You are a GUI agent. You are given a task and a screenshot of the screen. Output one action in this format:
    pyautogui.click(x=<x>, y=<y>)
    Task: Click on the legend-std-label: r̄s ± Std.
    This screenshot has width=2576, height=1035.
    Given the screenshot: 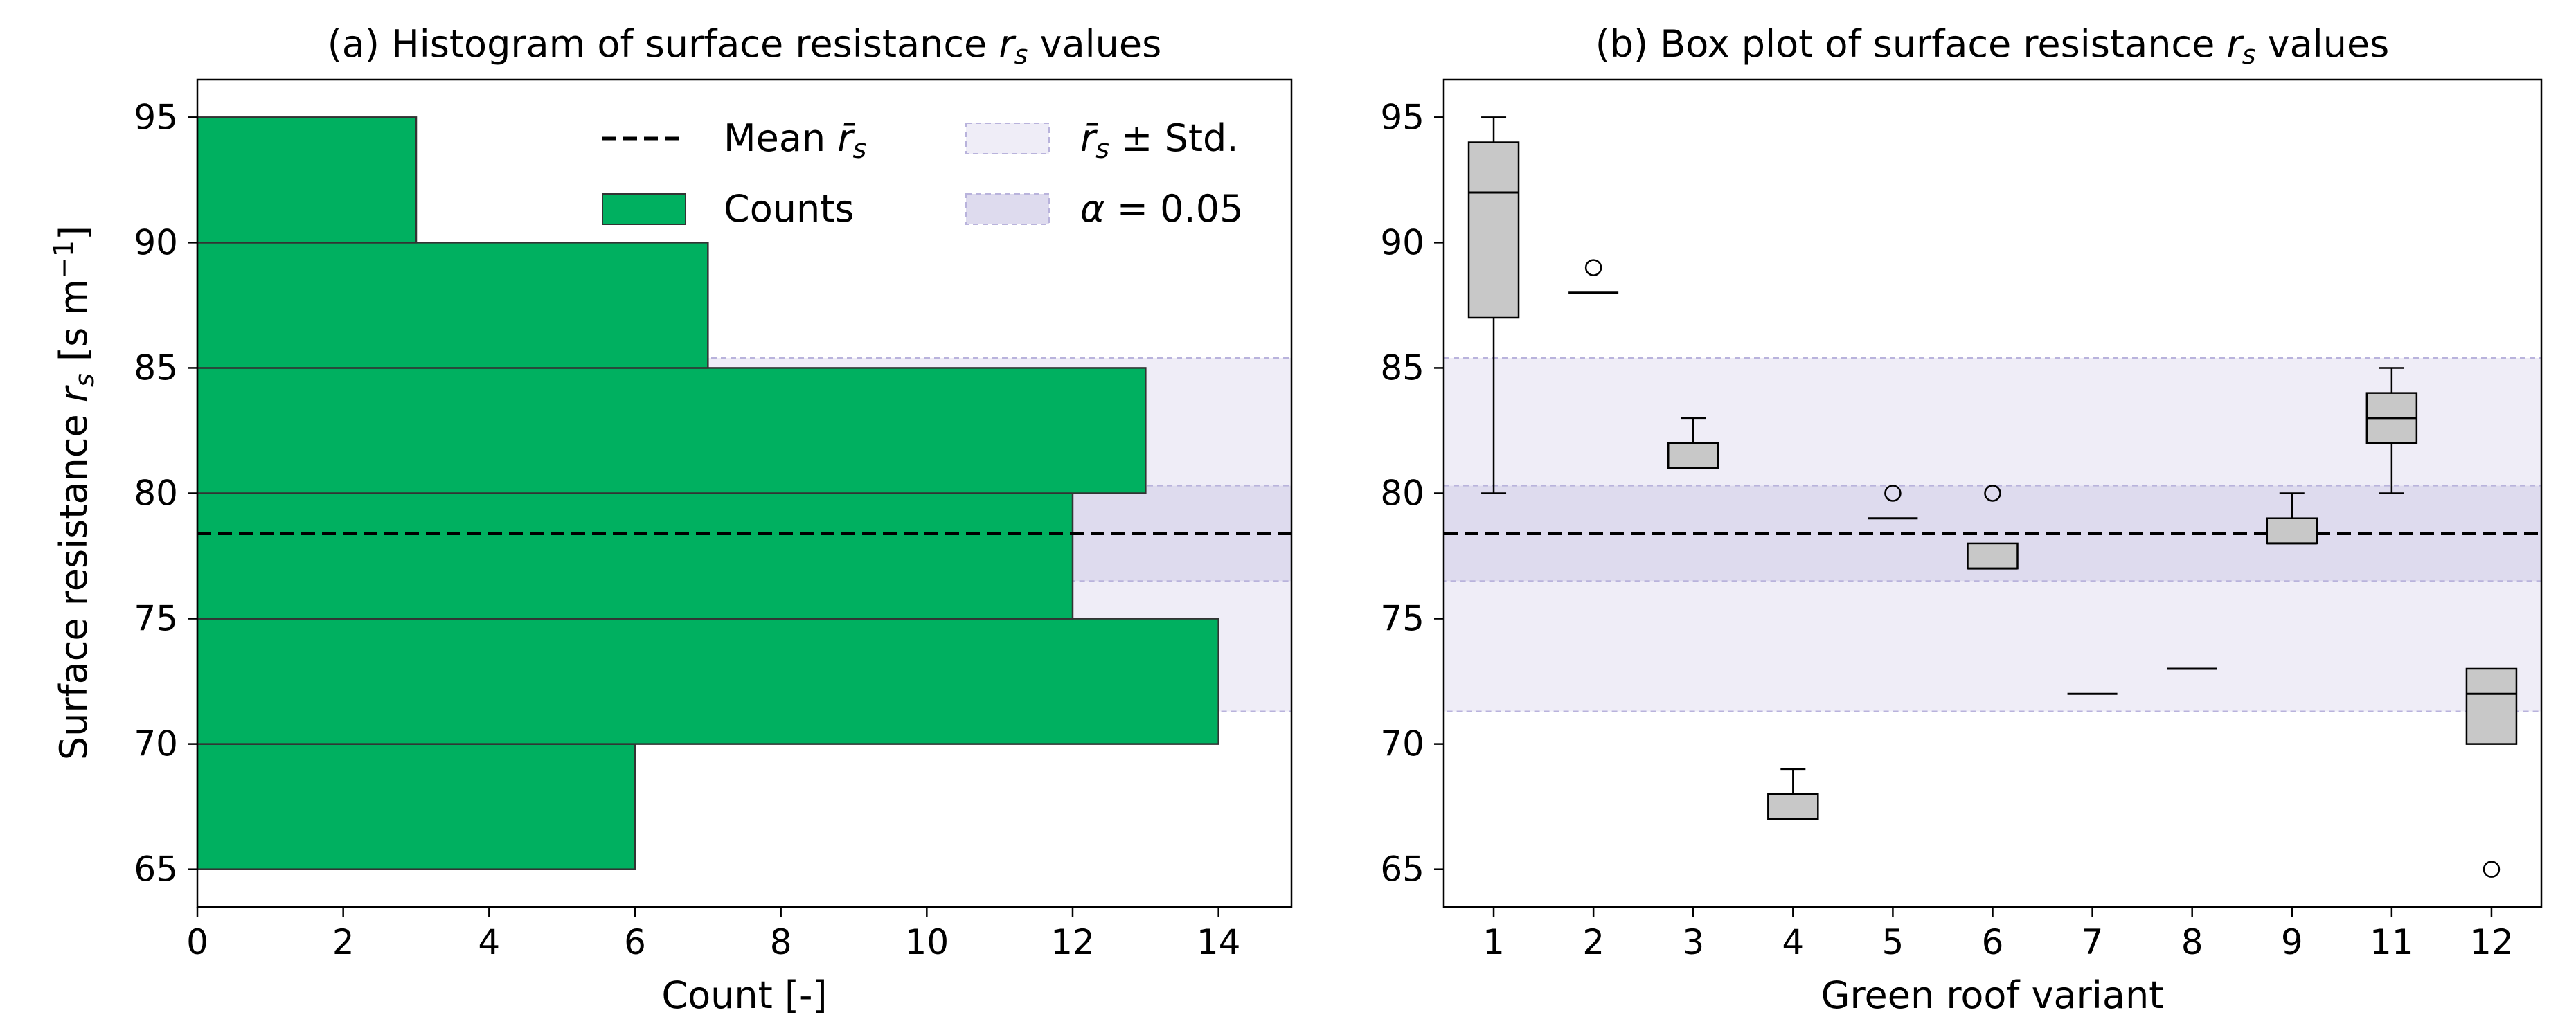 What is the action you would take?
    pyautogui.click(x=1159, y=140)
    